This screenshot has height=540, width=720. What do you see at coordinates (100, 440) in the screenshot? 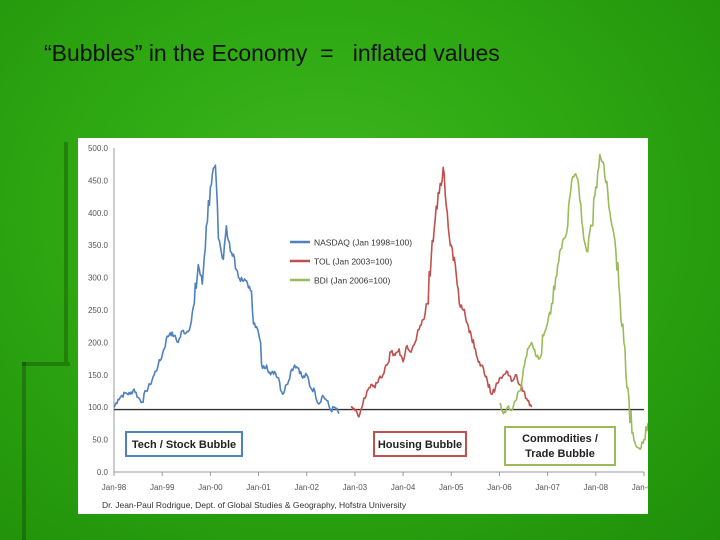
I see `y-tick-label: 50.0` at bounding box center [100, 440].